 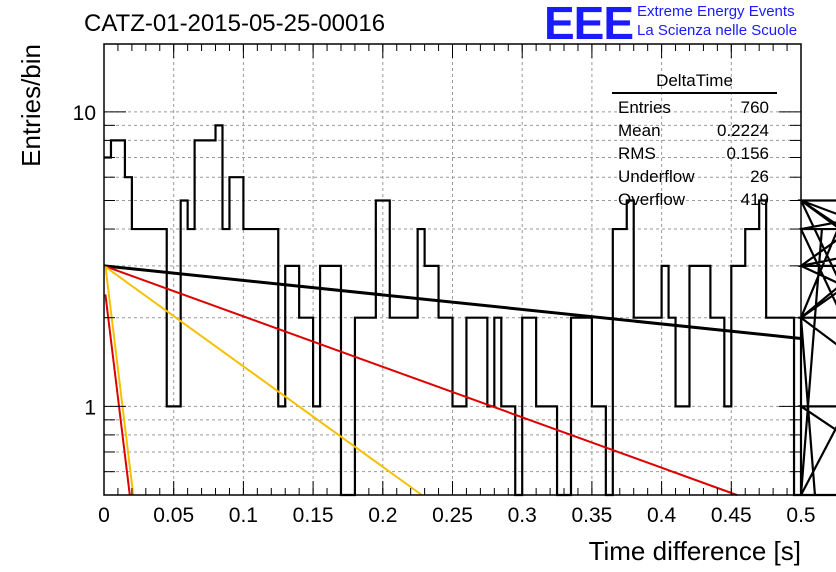 What do you see at coordinates (591, 515) in the screenshot?
I see `x-tick-label: 0.35` at bounding box center [591, 515].